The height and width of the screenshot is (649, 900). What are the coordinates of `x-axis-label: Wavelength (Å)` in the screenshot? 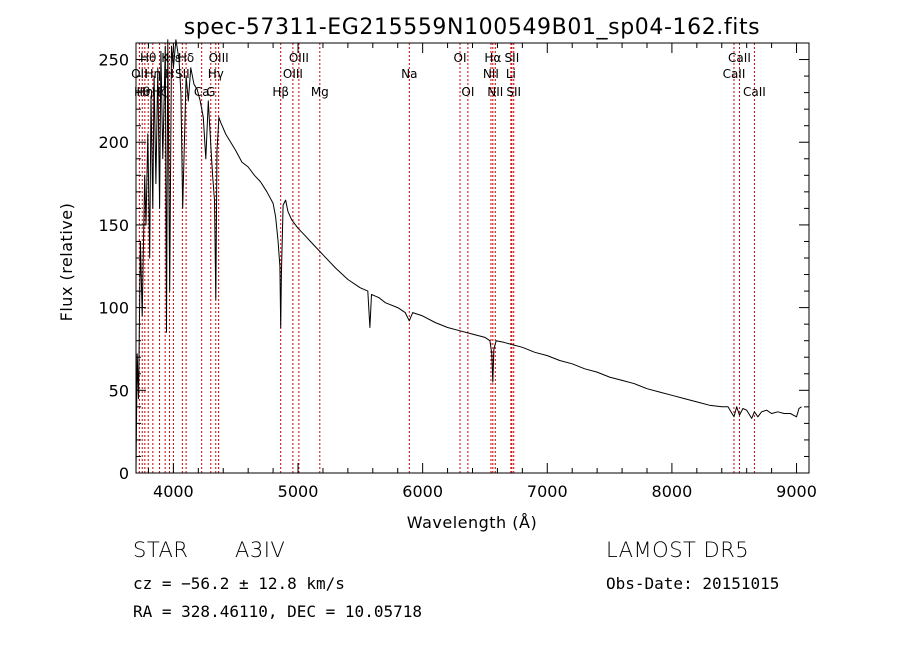 It's located at (472, 522).